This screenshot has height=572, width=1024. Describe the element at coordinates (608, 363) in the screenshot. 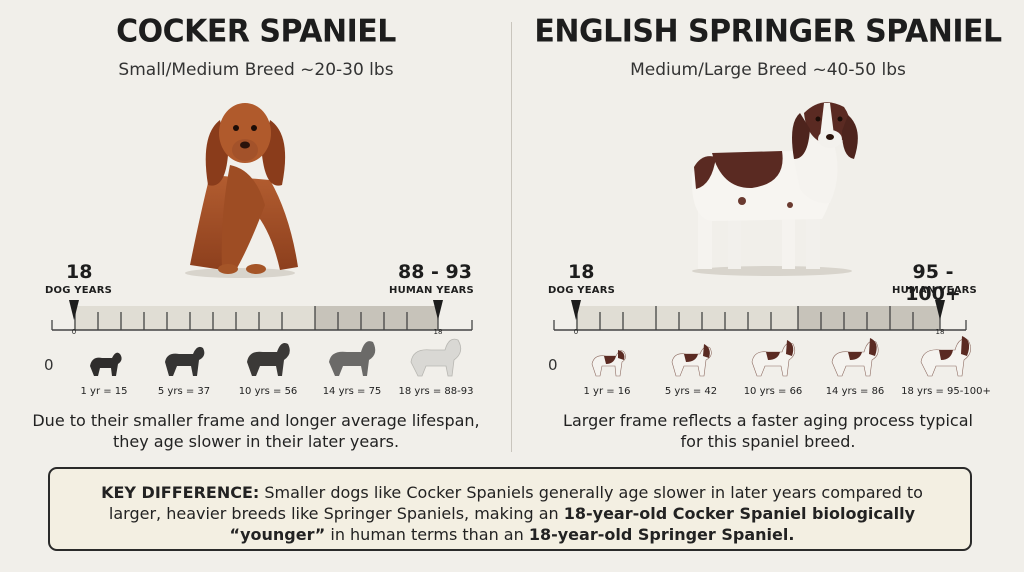

I see `puppy-spotted-dog-icon` at that location.